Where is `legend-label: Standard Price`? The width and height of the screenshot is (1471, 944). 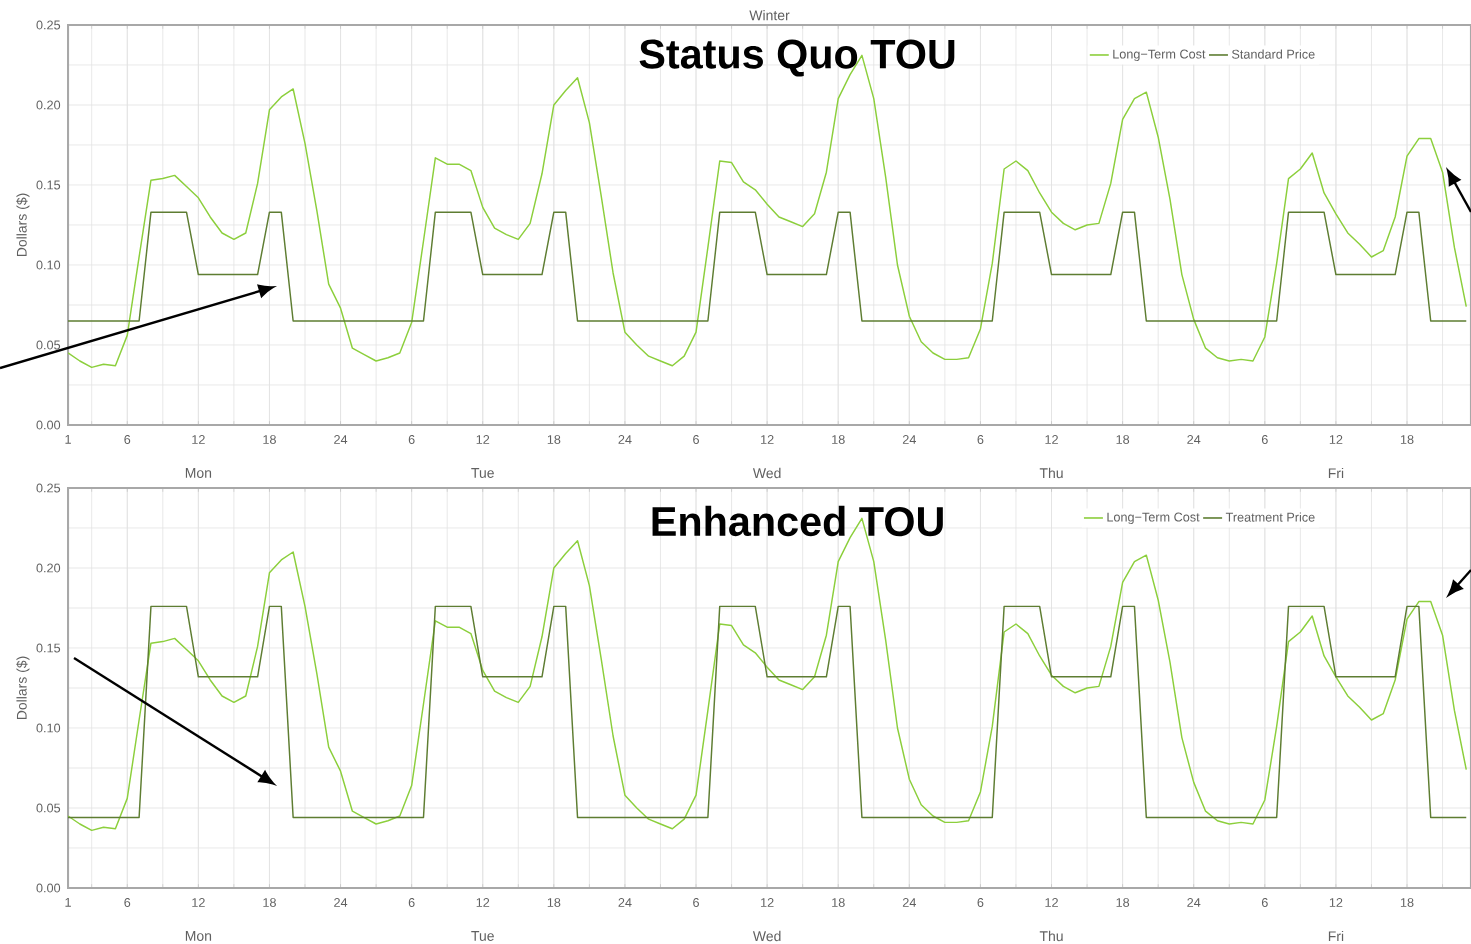
legend-label: Standard Price is located at coordinates (1273, 54).